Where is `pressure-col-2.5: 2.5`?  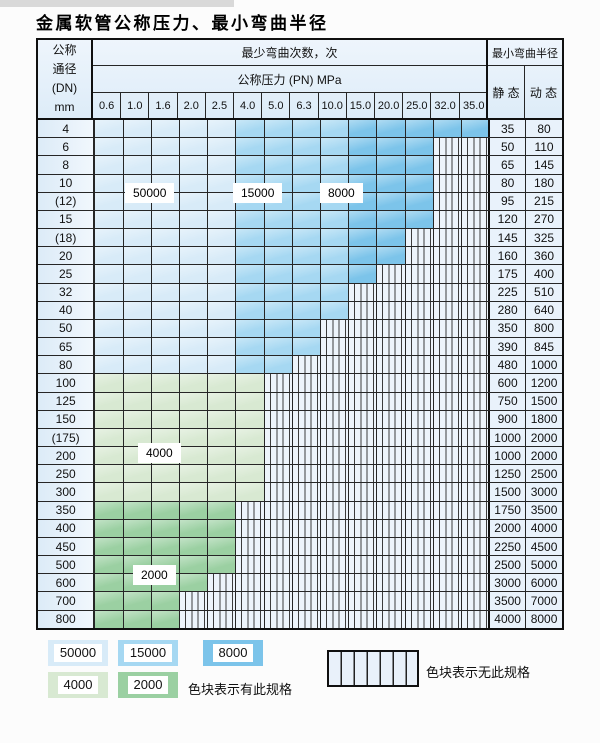
pressure-col-2.5: 2.5 is located at coordinates (220, 105).